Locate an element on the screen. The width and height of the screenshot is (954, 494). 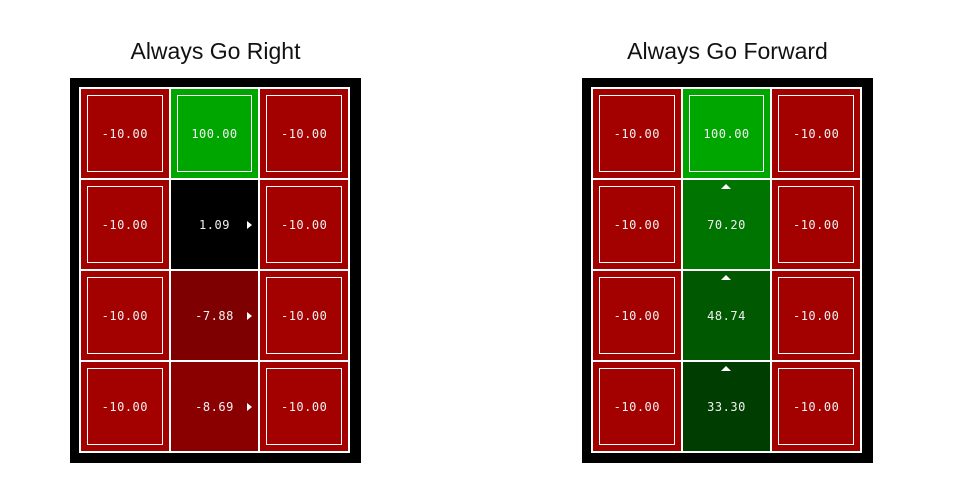
panel-title: Always Go Forward is located at coordinates (727, 51).